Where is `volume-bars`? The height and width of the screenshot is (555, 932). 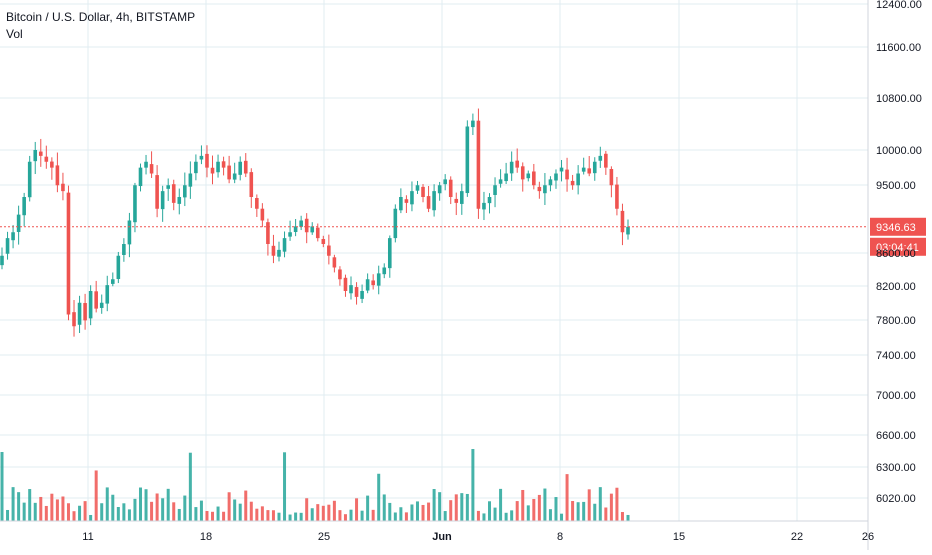 volume-bars is located at coordinates (315, 485).